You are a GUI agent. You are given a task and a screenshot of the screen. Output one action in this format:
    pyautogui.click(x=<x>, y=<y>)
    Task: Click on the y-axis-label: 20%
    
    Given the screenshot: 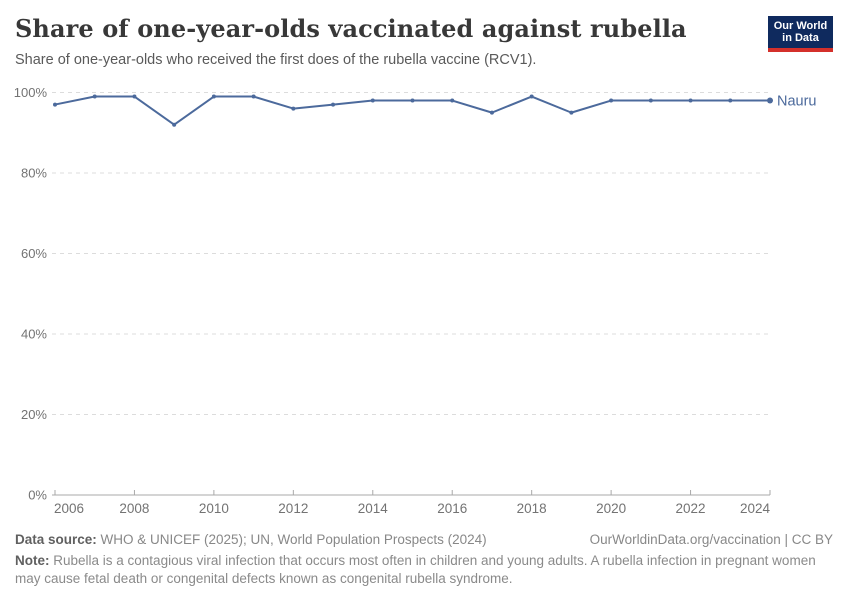 What is the action you would take?
    pyautogui.click(x=34, y=414)
    